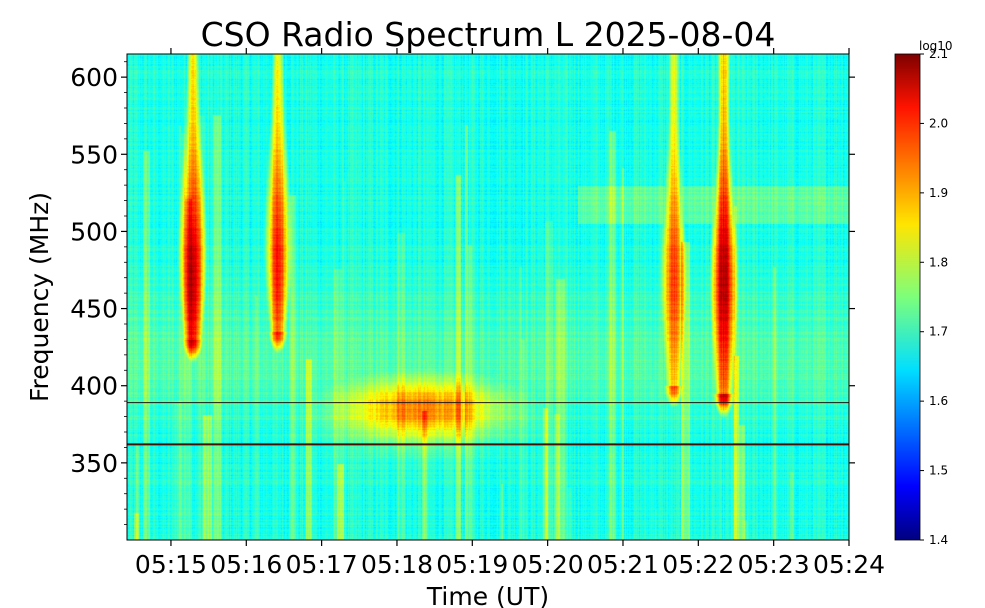 Image resolution: width=985 pixels, height=608 pixels. What do you see at coordinates (936, 46) in the screenshot?
I see `colorbar-label: log10` at bounding box center [936, 46].